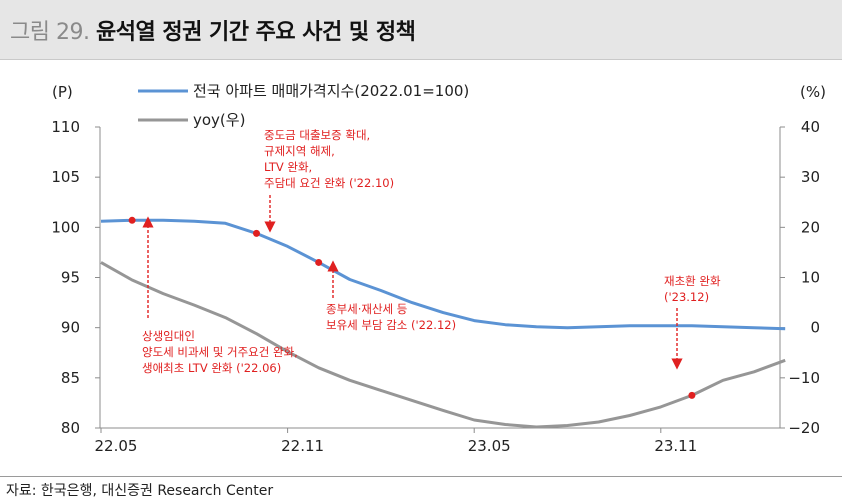 This screenshot has height=502, width=842. What do you see at coordinates (810, 177) in the screenshot?
I see `right-tick-label: 30` at bounding box center [810, 177].